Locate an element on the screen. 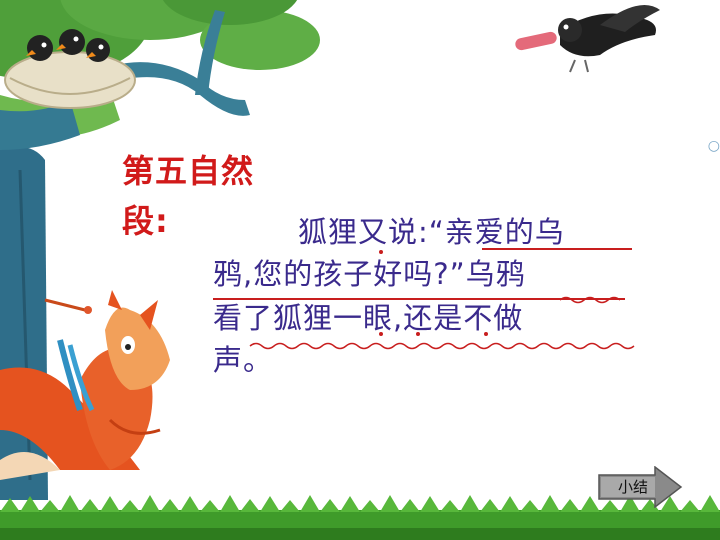 This screenshot has width=720, height=540. bird-nest-illustration is located at coordinates (70, 69).